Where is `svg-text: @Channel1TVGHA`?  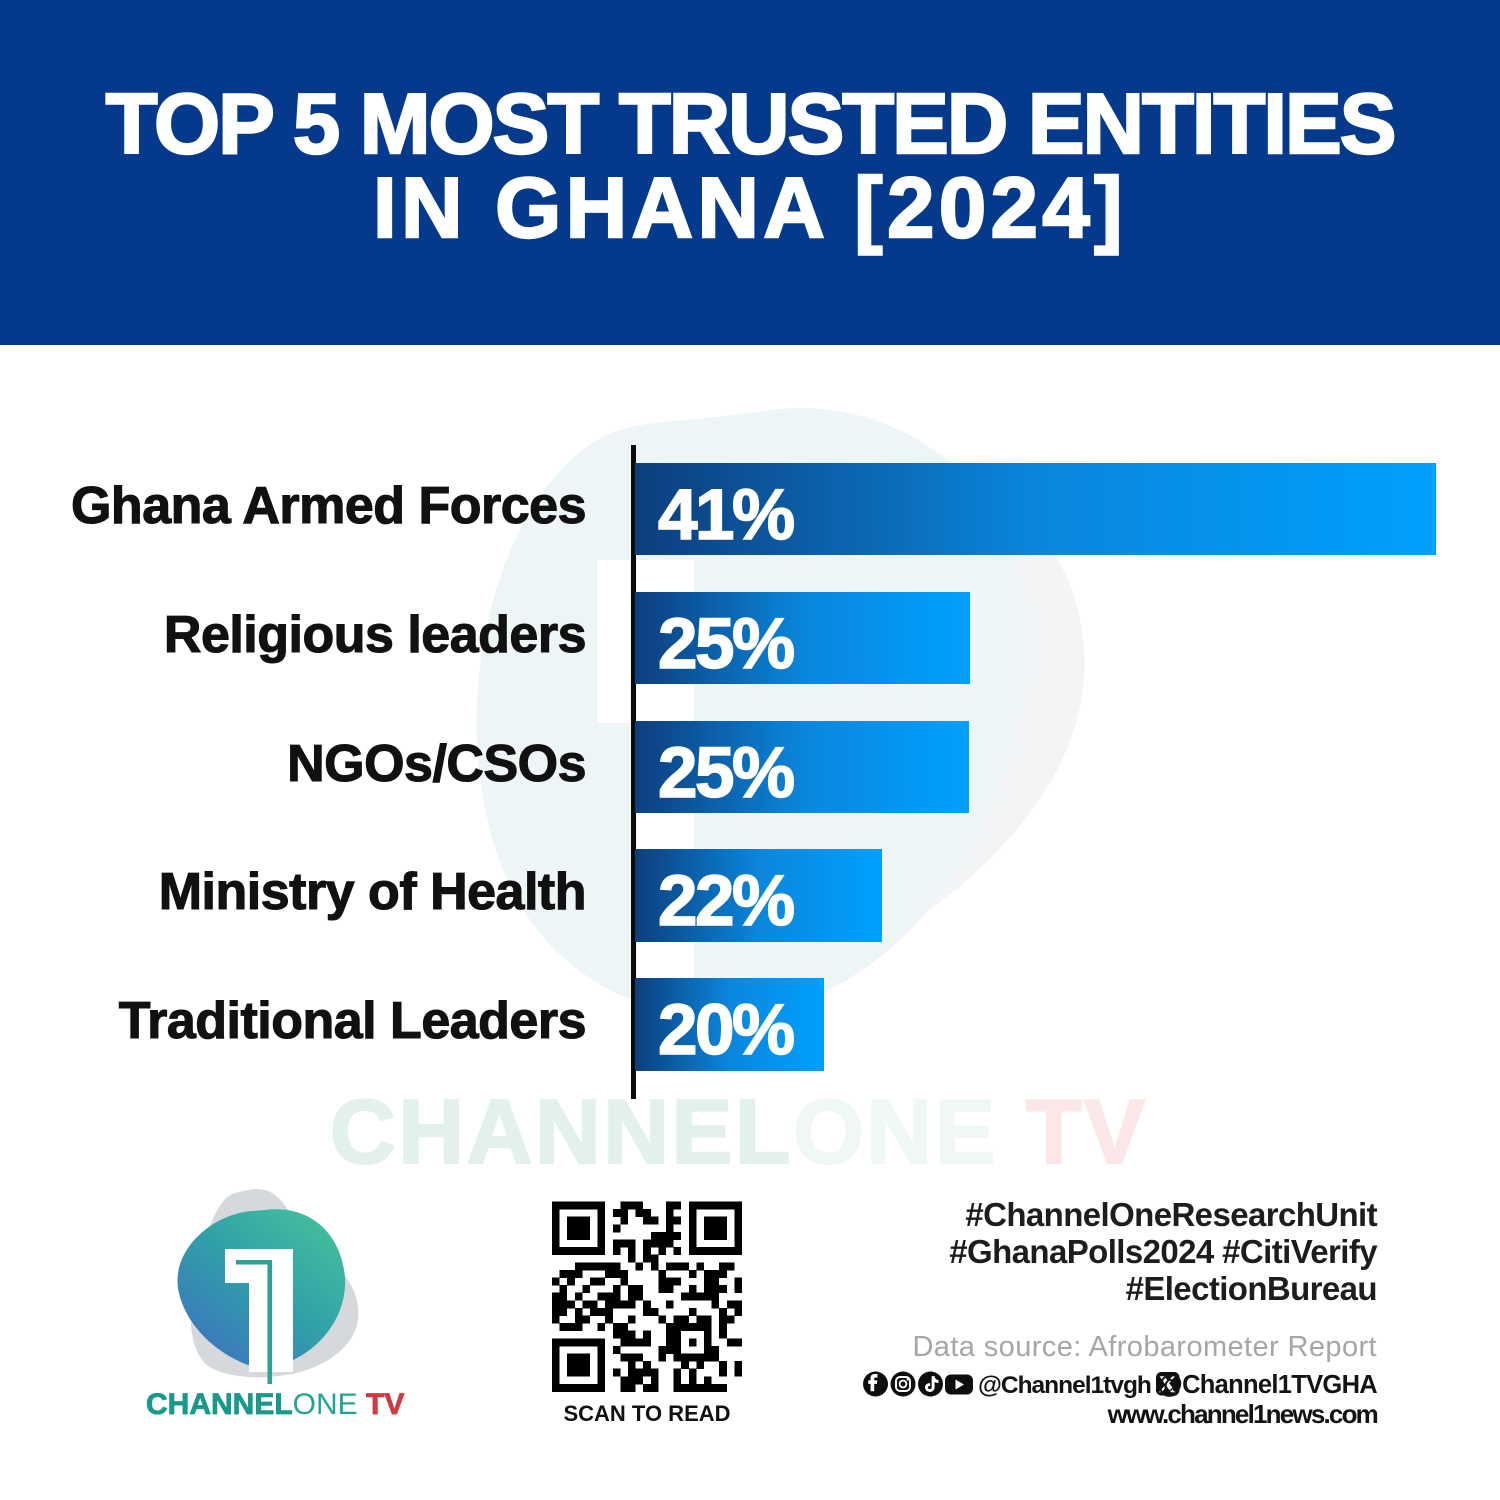 svg-text: @Channel1TVGHA is located at coordinates (1267, 1385).